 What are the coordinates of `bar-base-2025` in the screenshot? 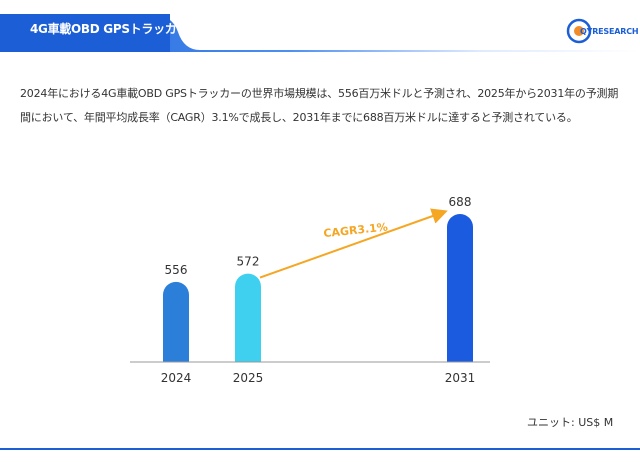 It's located at (248, 355).